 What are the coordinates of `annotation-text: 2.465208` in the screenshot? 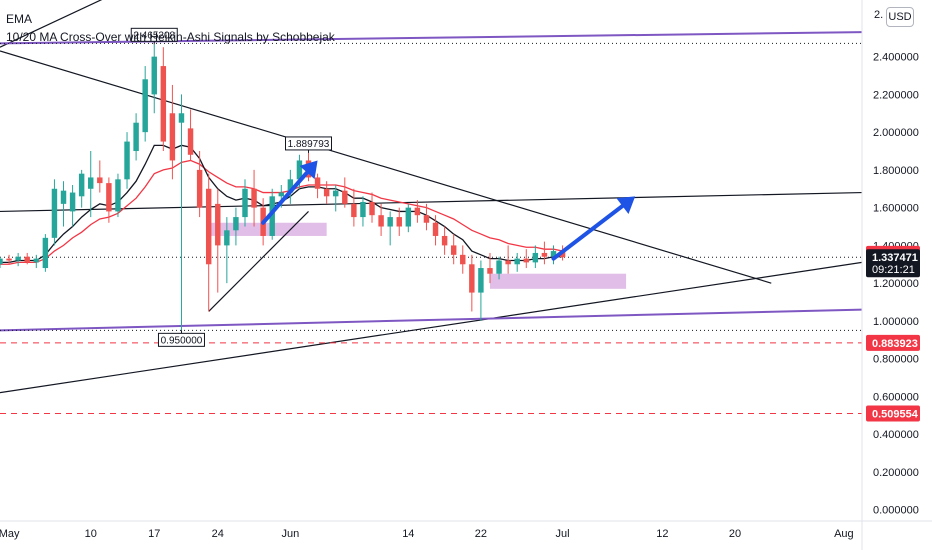 It's located at (154, 35).